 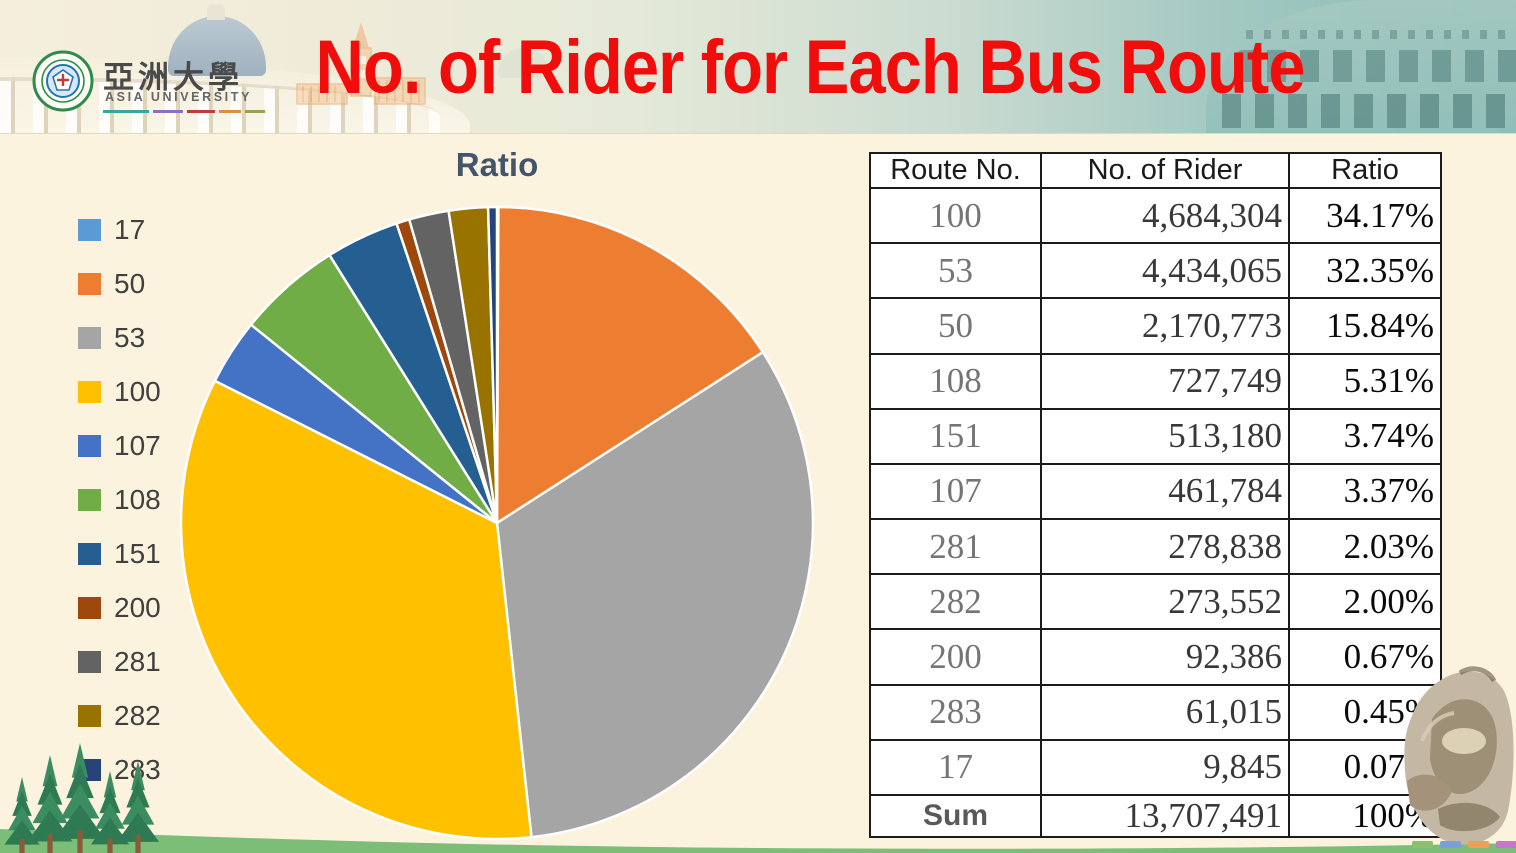 I want to click on legend-item-151: 151, so click(x=119, y=553).